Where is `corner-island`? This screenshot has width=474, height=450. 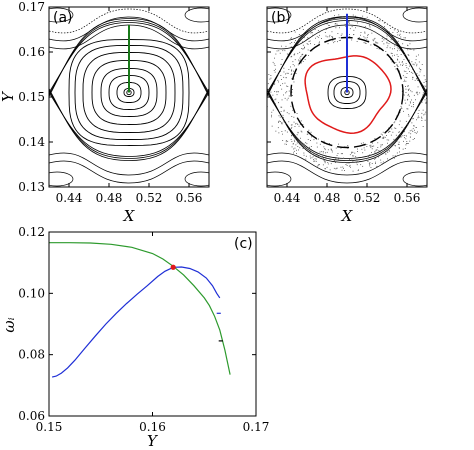 corner-island is located at coordinates (279, 15).